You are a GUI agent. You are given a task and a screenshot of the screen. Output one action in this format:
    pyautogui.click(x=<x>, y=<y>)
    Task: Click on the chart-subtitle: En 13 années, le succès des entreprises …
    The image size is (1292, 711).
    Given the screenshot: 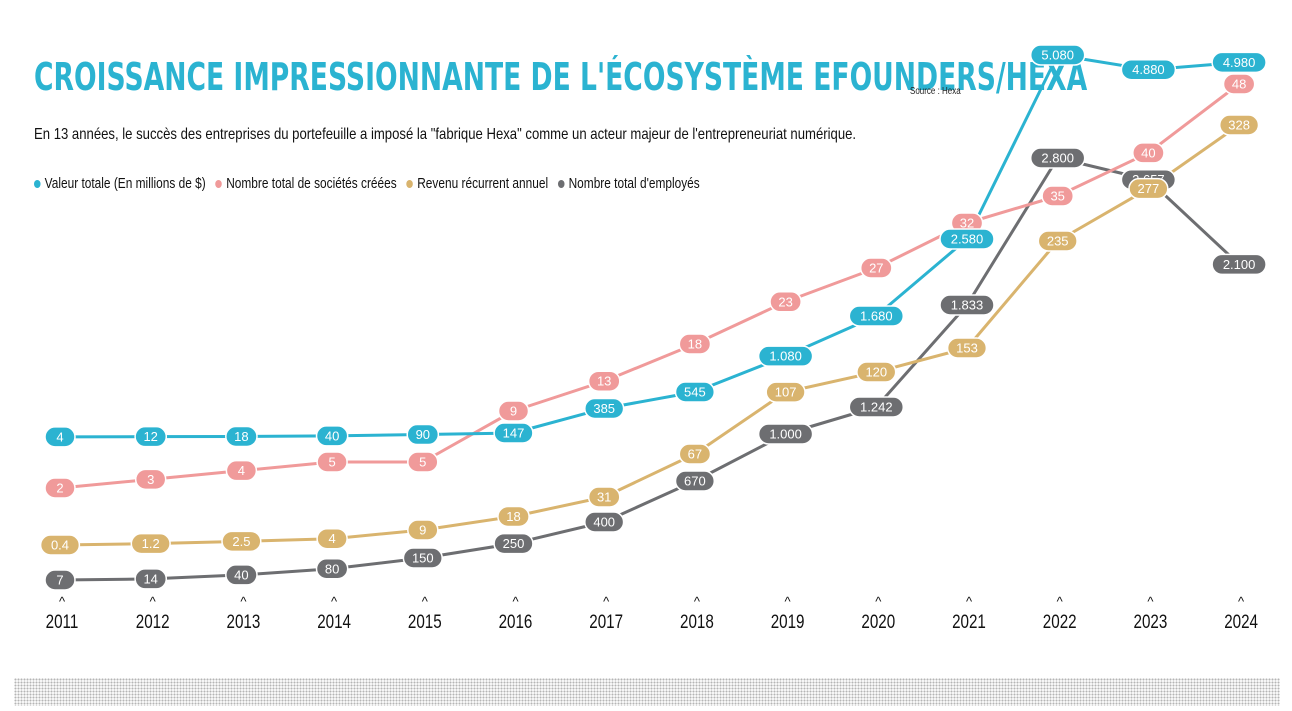 What is the action you would take?
    pyautogui.click(x=445, y=134)
    